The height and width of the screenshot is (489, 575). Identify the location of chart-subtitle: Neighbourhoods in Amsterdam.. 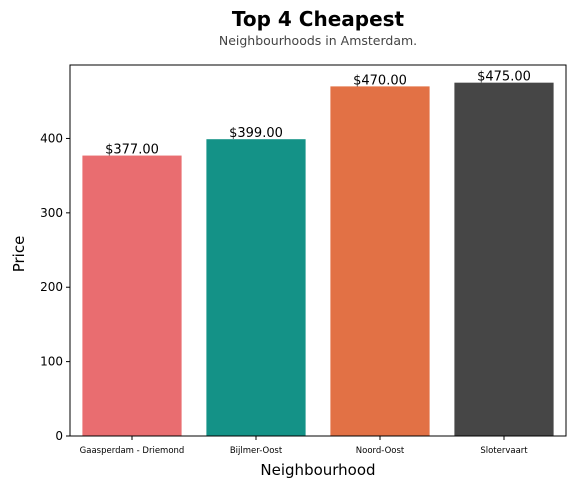
(318, 40).